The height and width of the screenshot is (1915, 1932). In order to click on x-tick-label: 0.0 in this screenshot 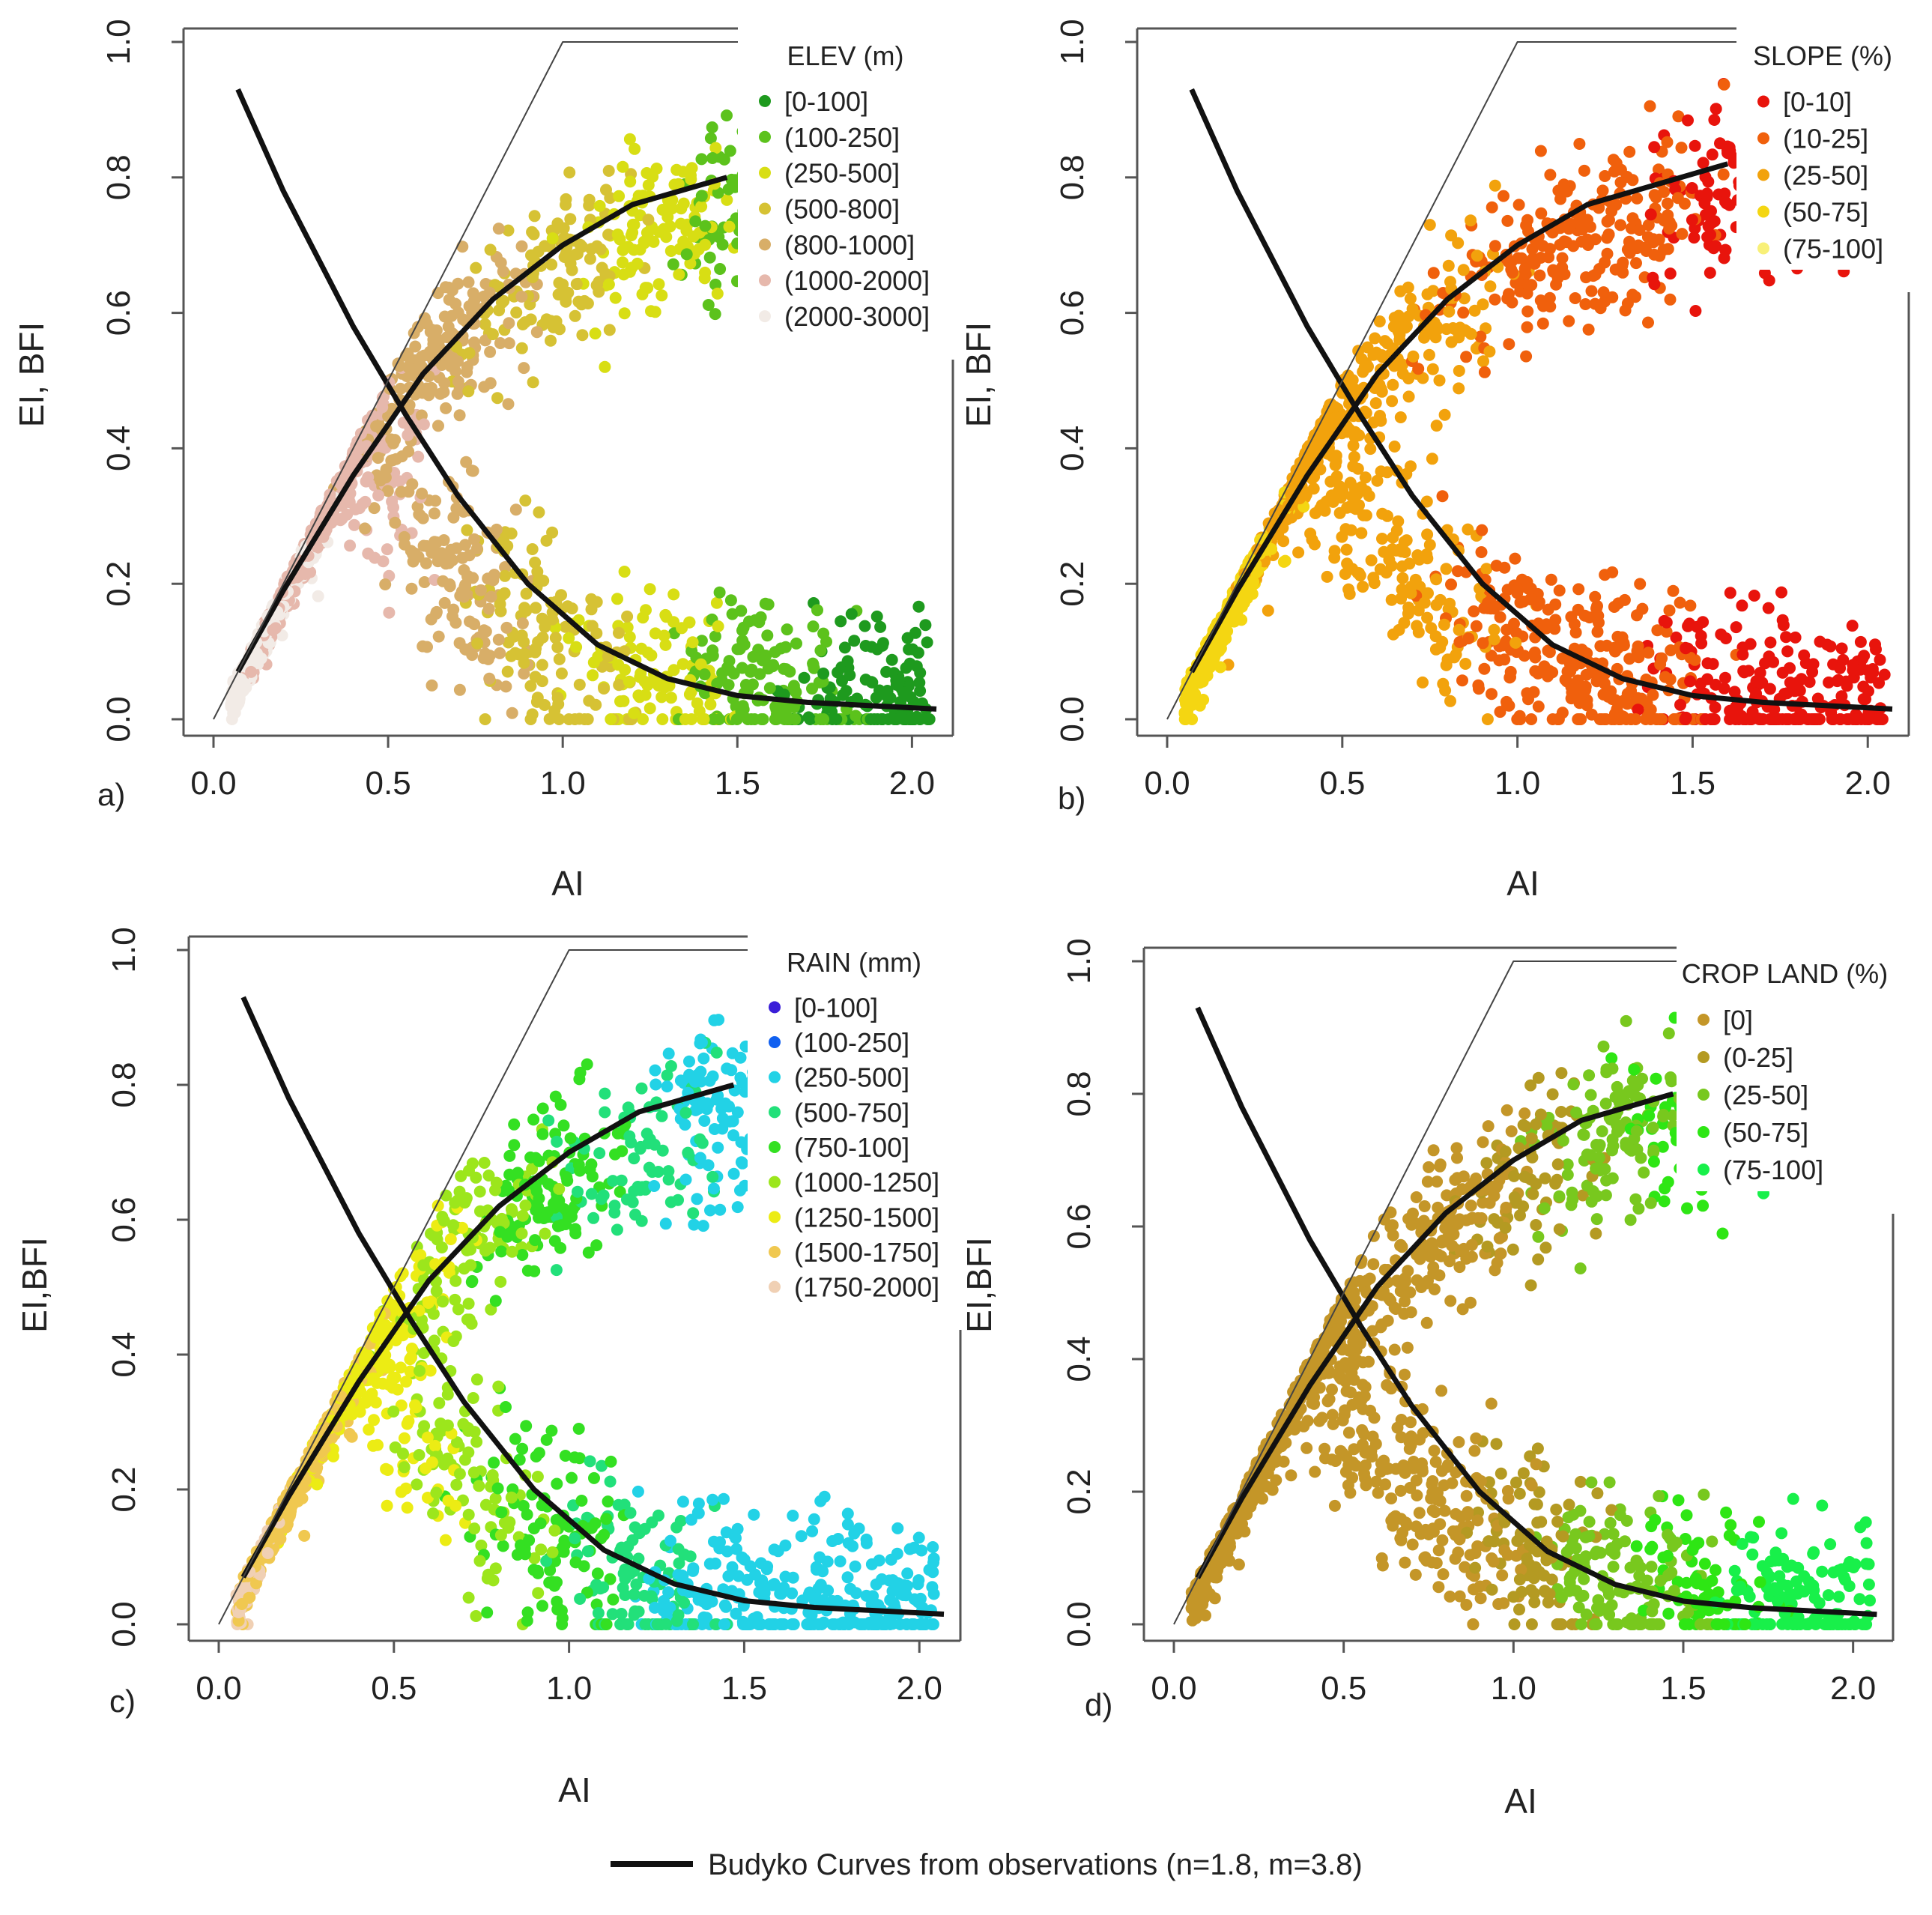, I will do `click(213, 783)`.